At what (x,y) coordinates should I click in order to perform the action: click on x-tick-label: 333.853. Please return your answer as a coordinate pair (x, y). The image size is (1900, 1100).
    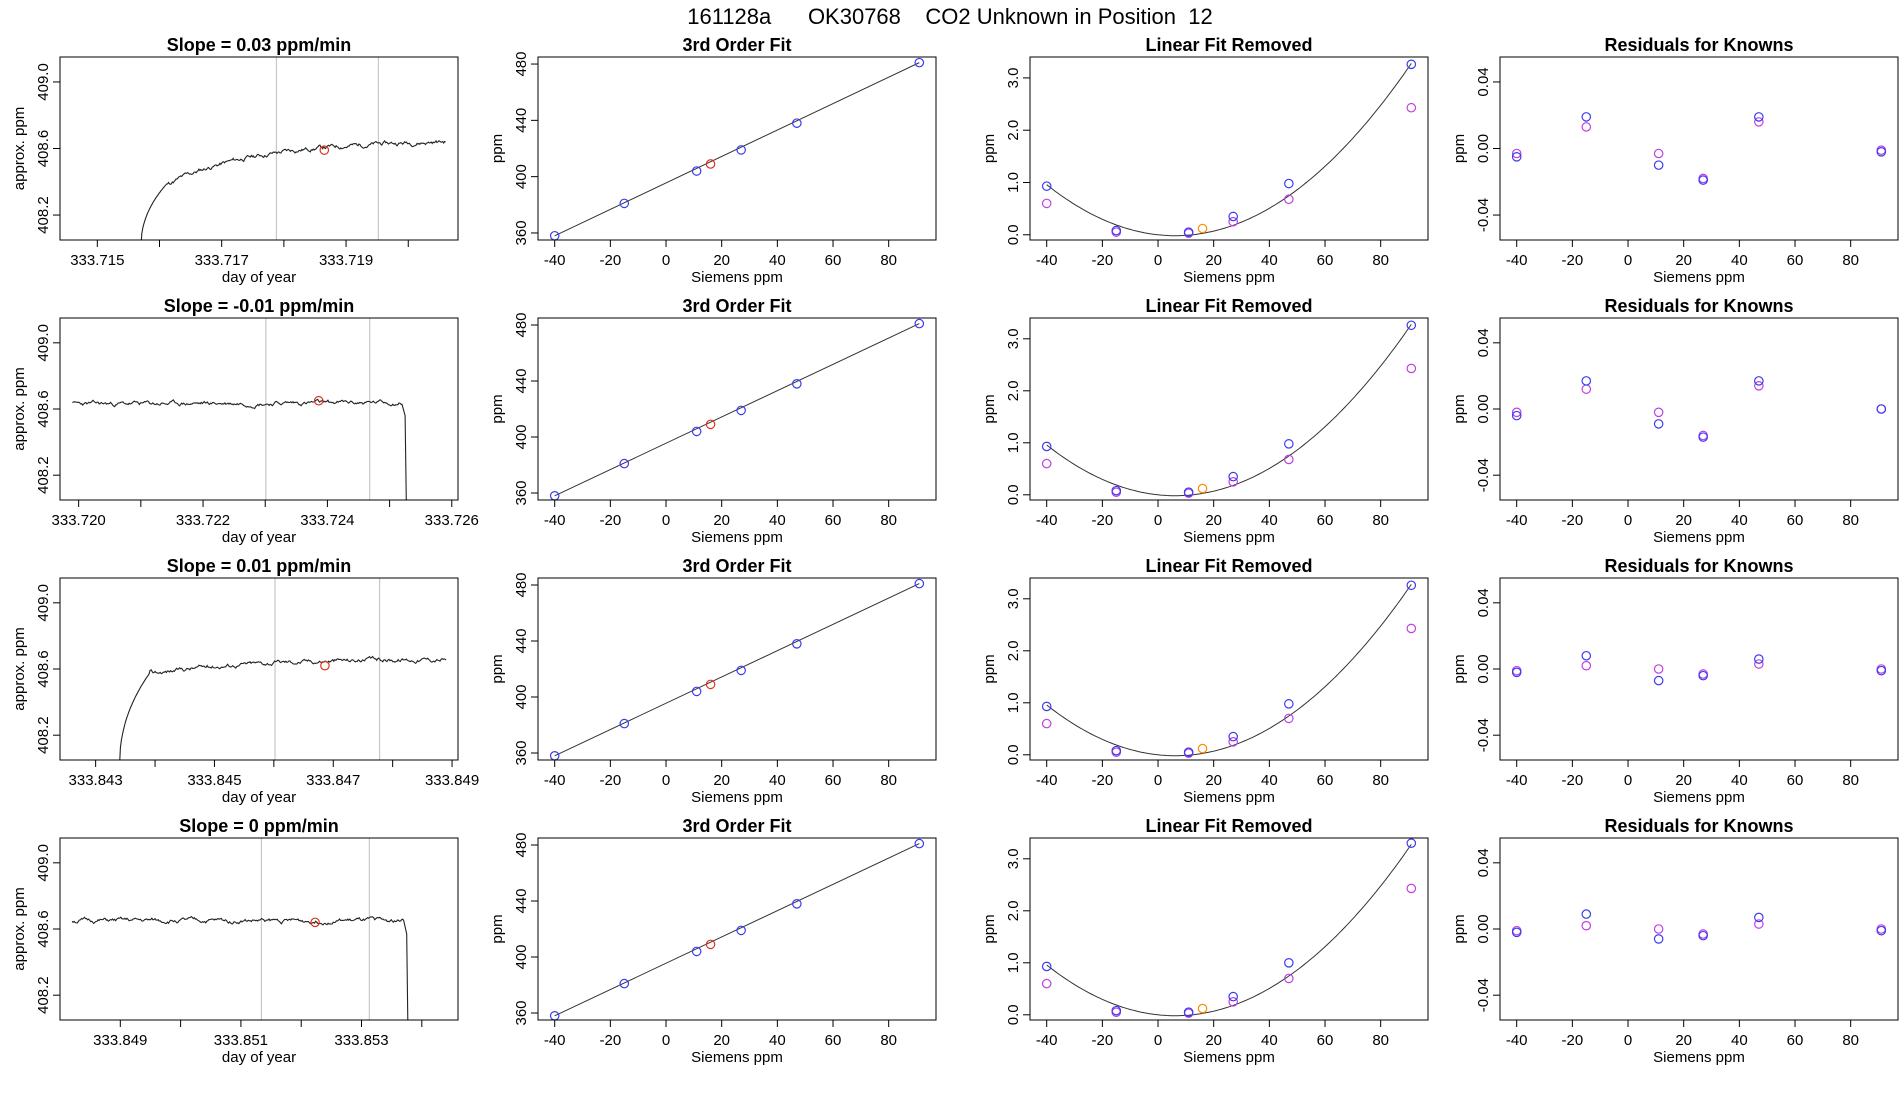
    Looking at the image, I should click on (361, 1040).